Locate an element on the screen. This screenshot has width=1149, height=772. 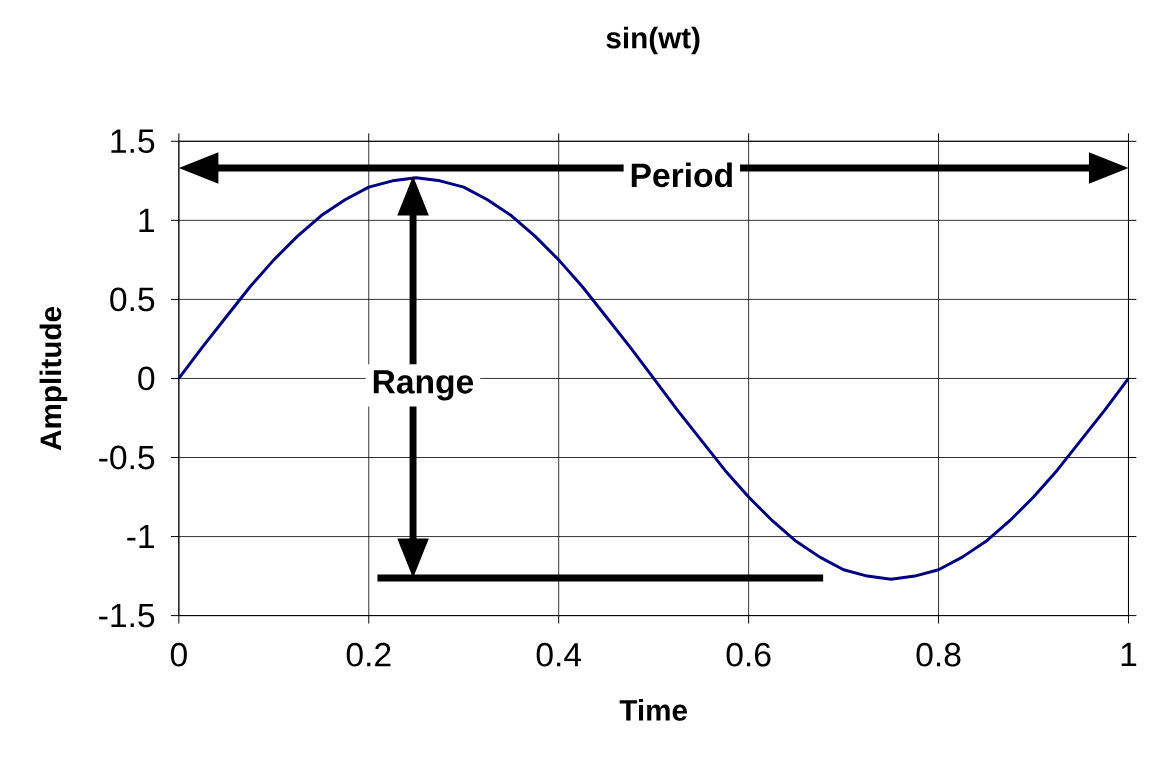
y-axis-title: Amplitude is located at coordinates (53, 379).